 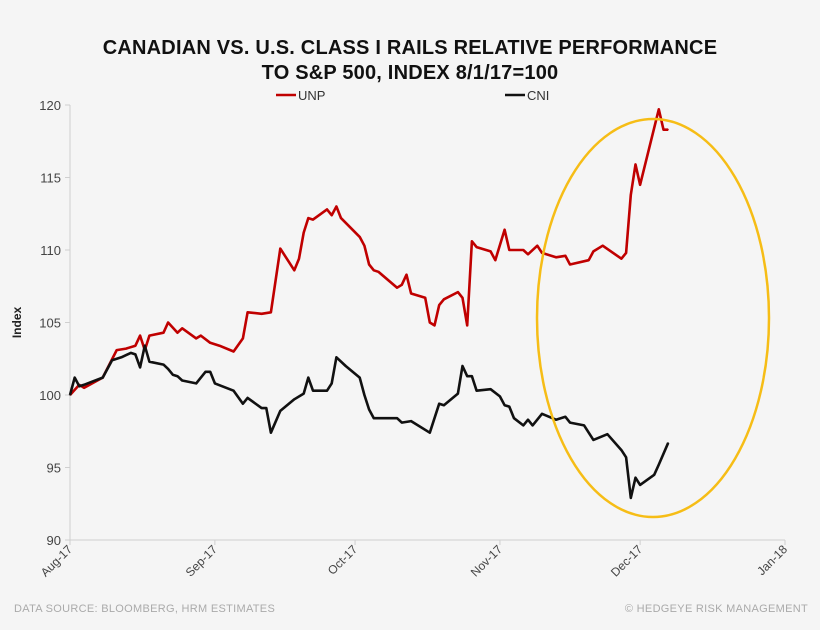 I want to click on copyright-note: © HEDGEYE RISK MANAGEMENT, so click(x=716, y=609).